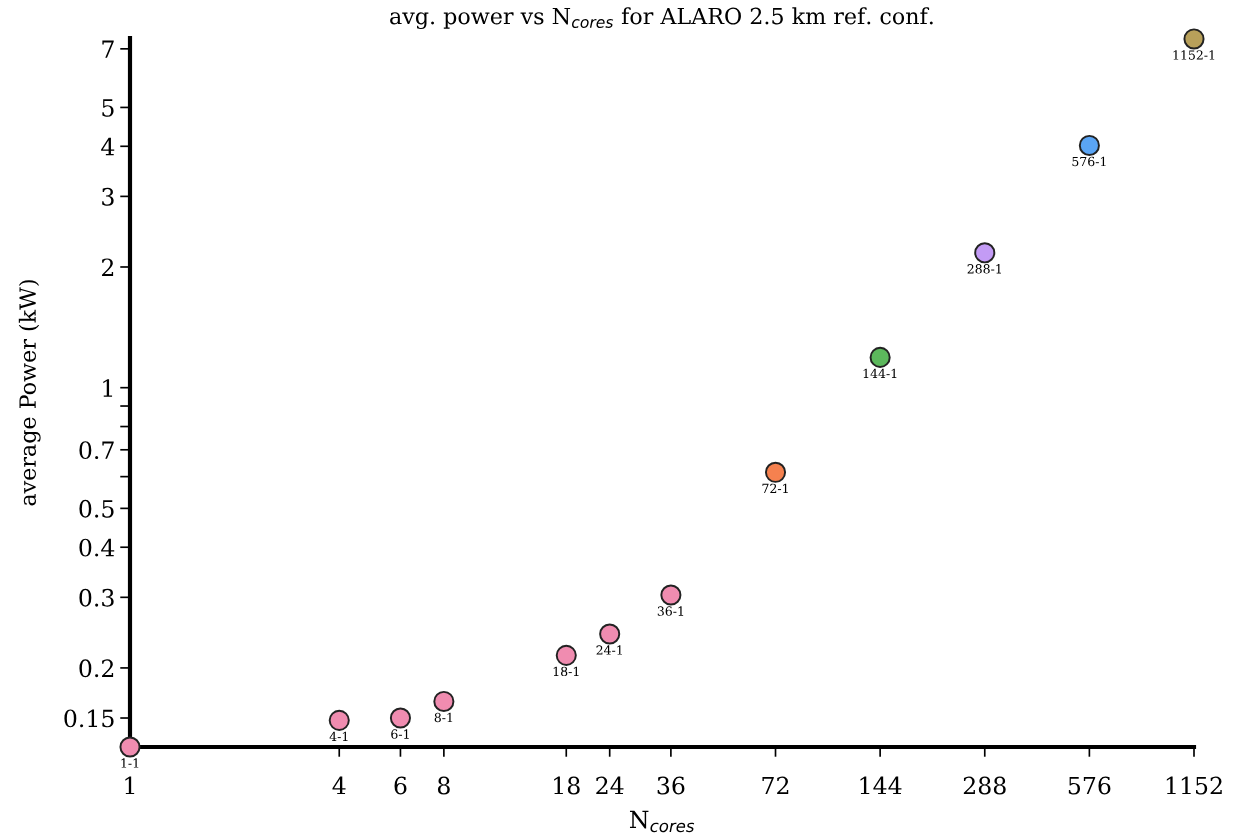 This screenshot has width=1236, height=834. I want to click on x-tick-label: 1, so click(130, 785).